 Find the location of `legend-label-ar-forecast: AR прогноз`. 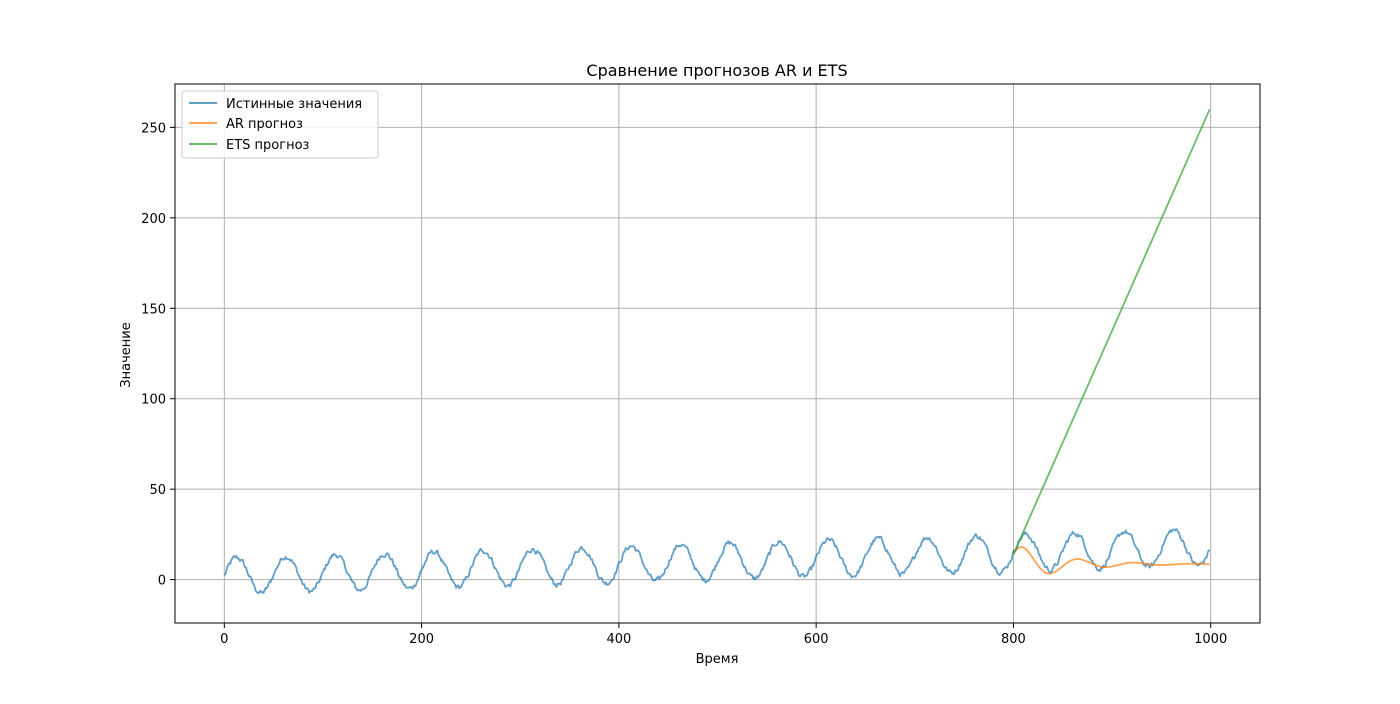

legend-label-ar-forecast: AR прогноз is located at coordinates (264, 124).